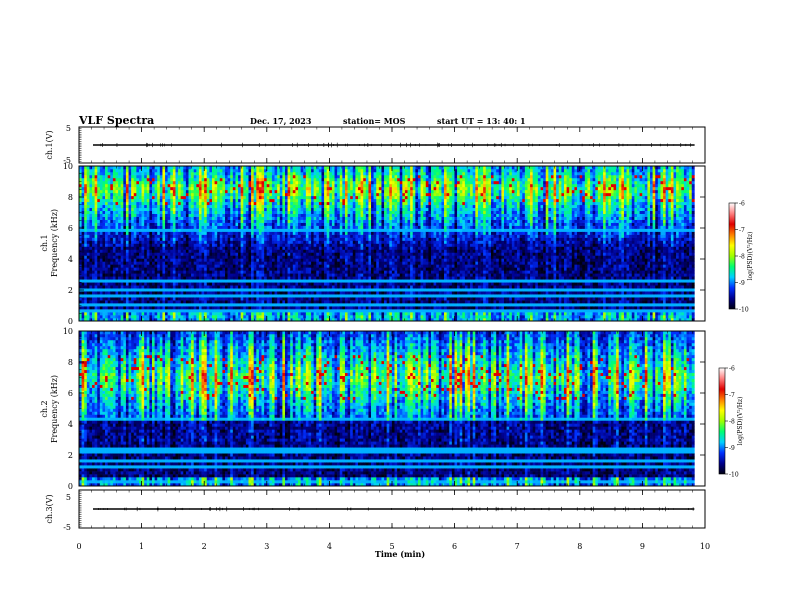  Describe the element at coordinates (374, 121) in the screenshot. I see `station-label: station= MOS` at that location.